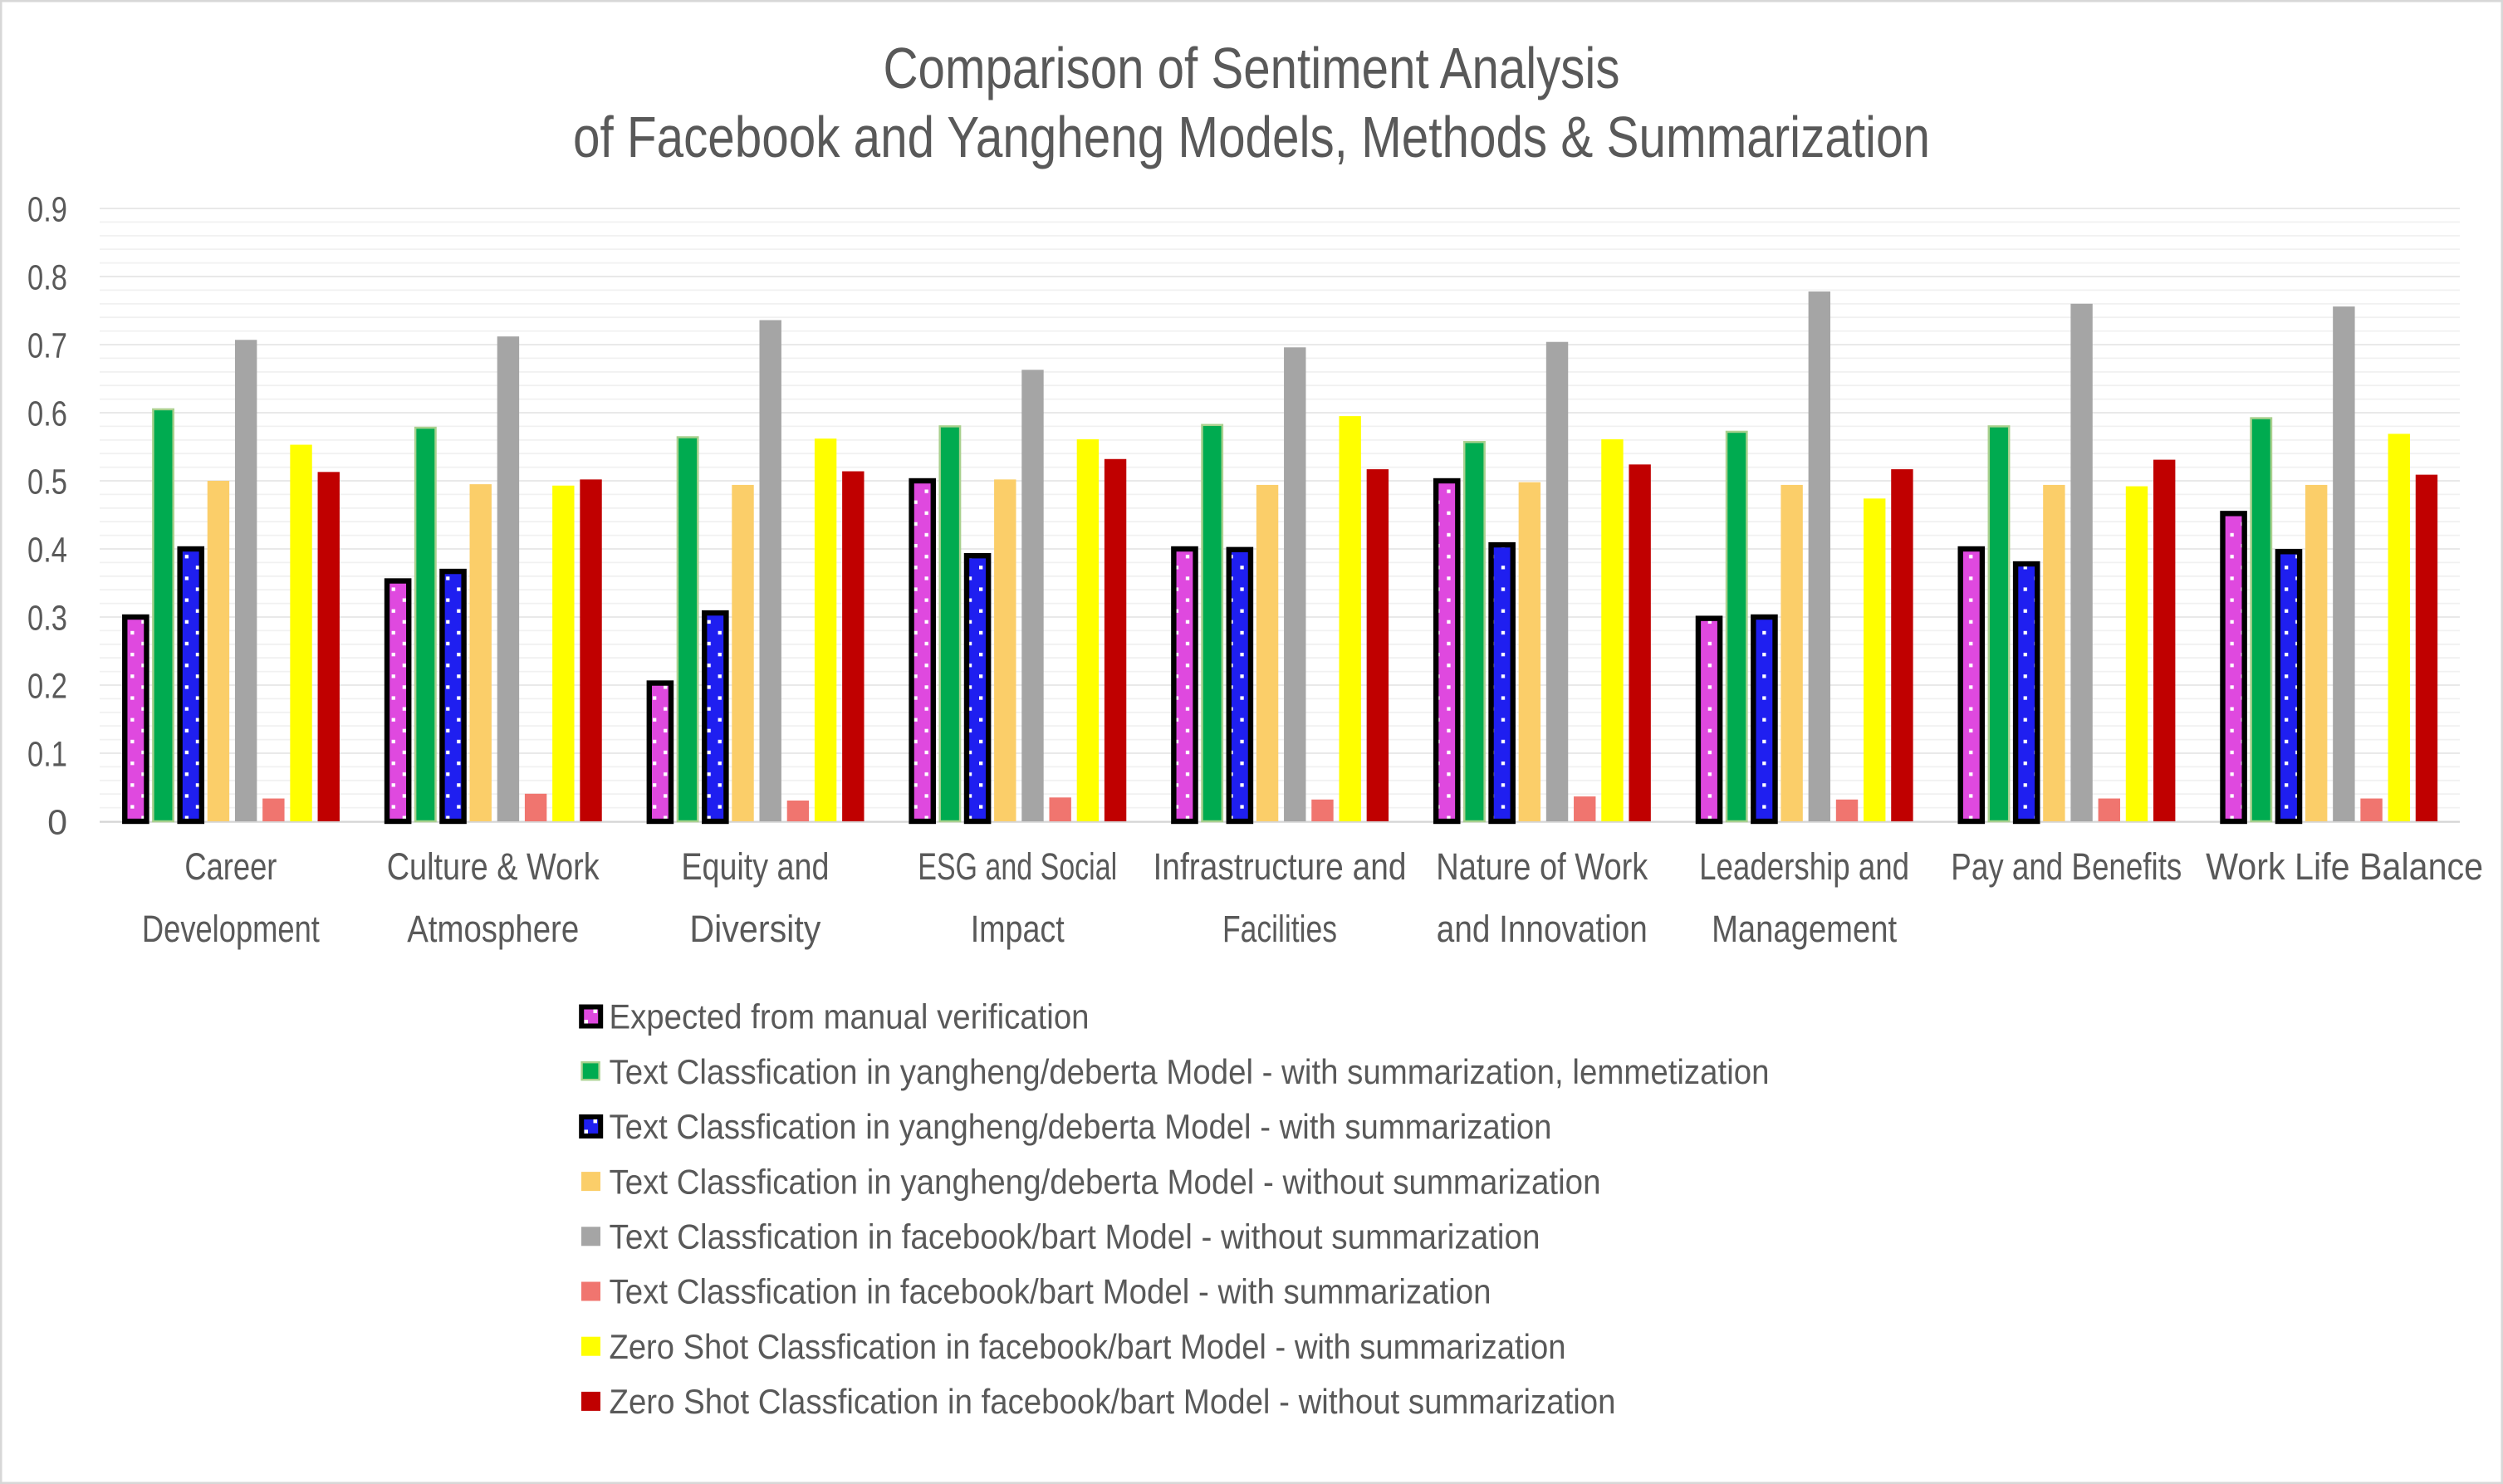 The image size is (2503, 1484). What do you see at coordinates (47, 210) in the screenshot?
I see `svg-text: 0.9` at bounding box center [47, 210].